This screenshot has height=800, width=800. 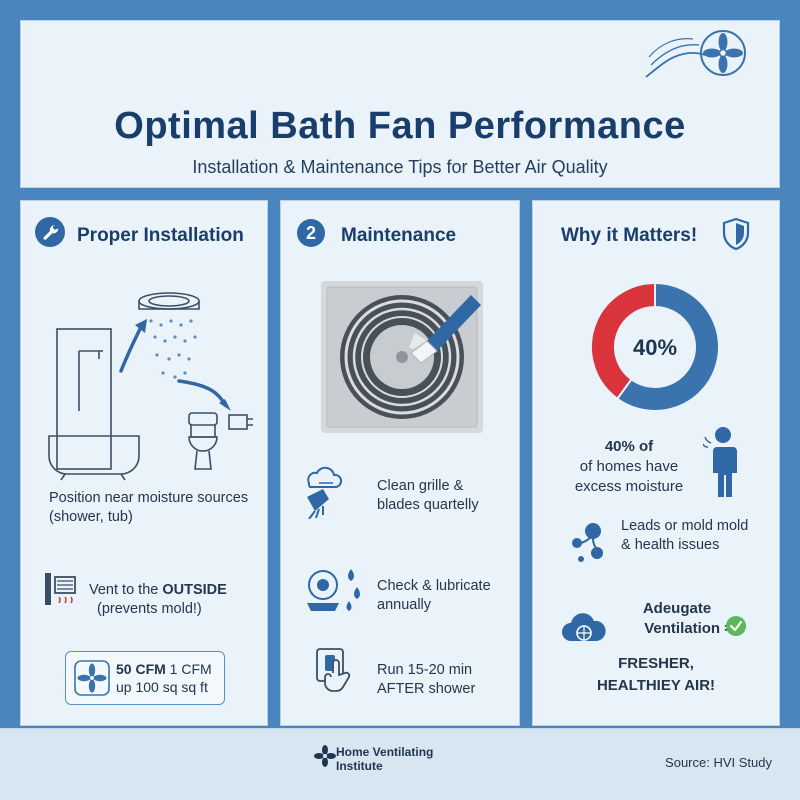 What do you see at coordinates (587, 542) in the screenshot?
I see `mold-spores-icon` at bounding box center [587, 542].